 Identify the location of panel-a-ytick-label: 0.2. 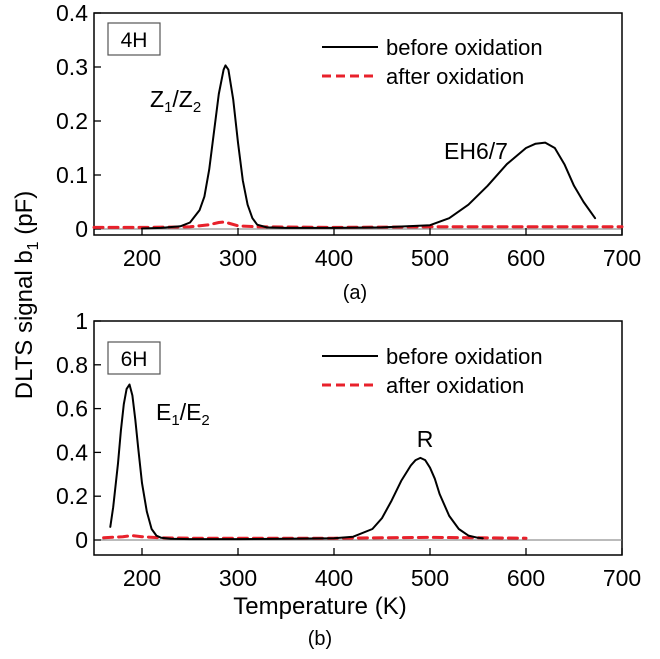
(72, 121).